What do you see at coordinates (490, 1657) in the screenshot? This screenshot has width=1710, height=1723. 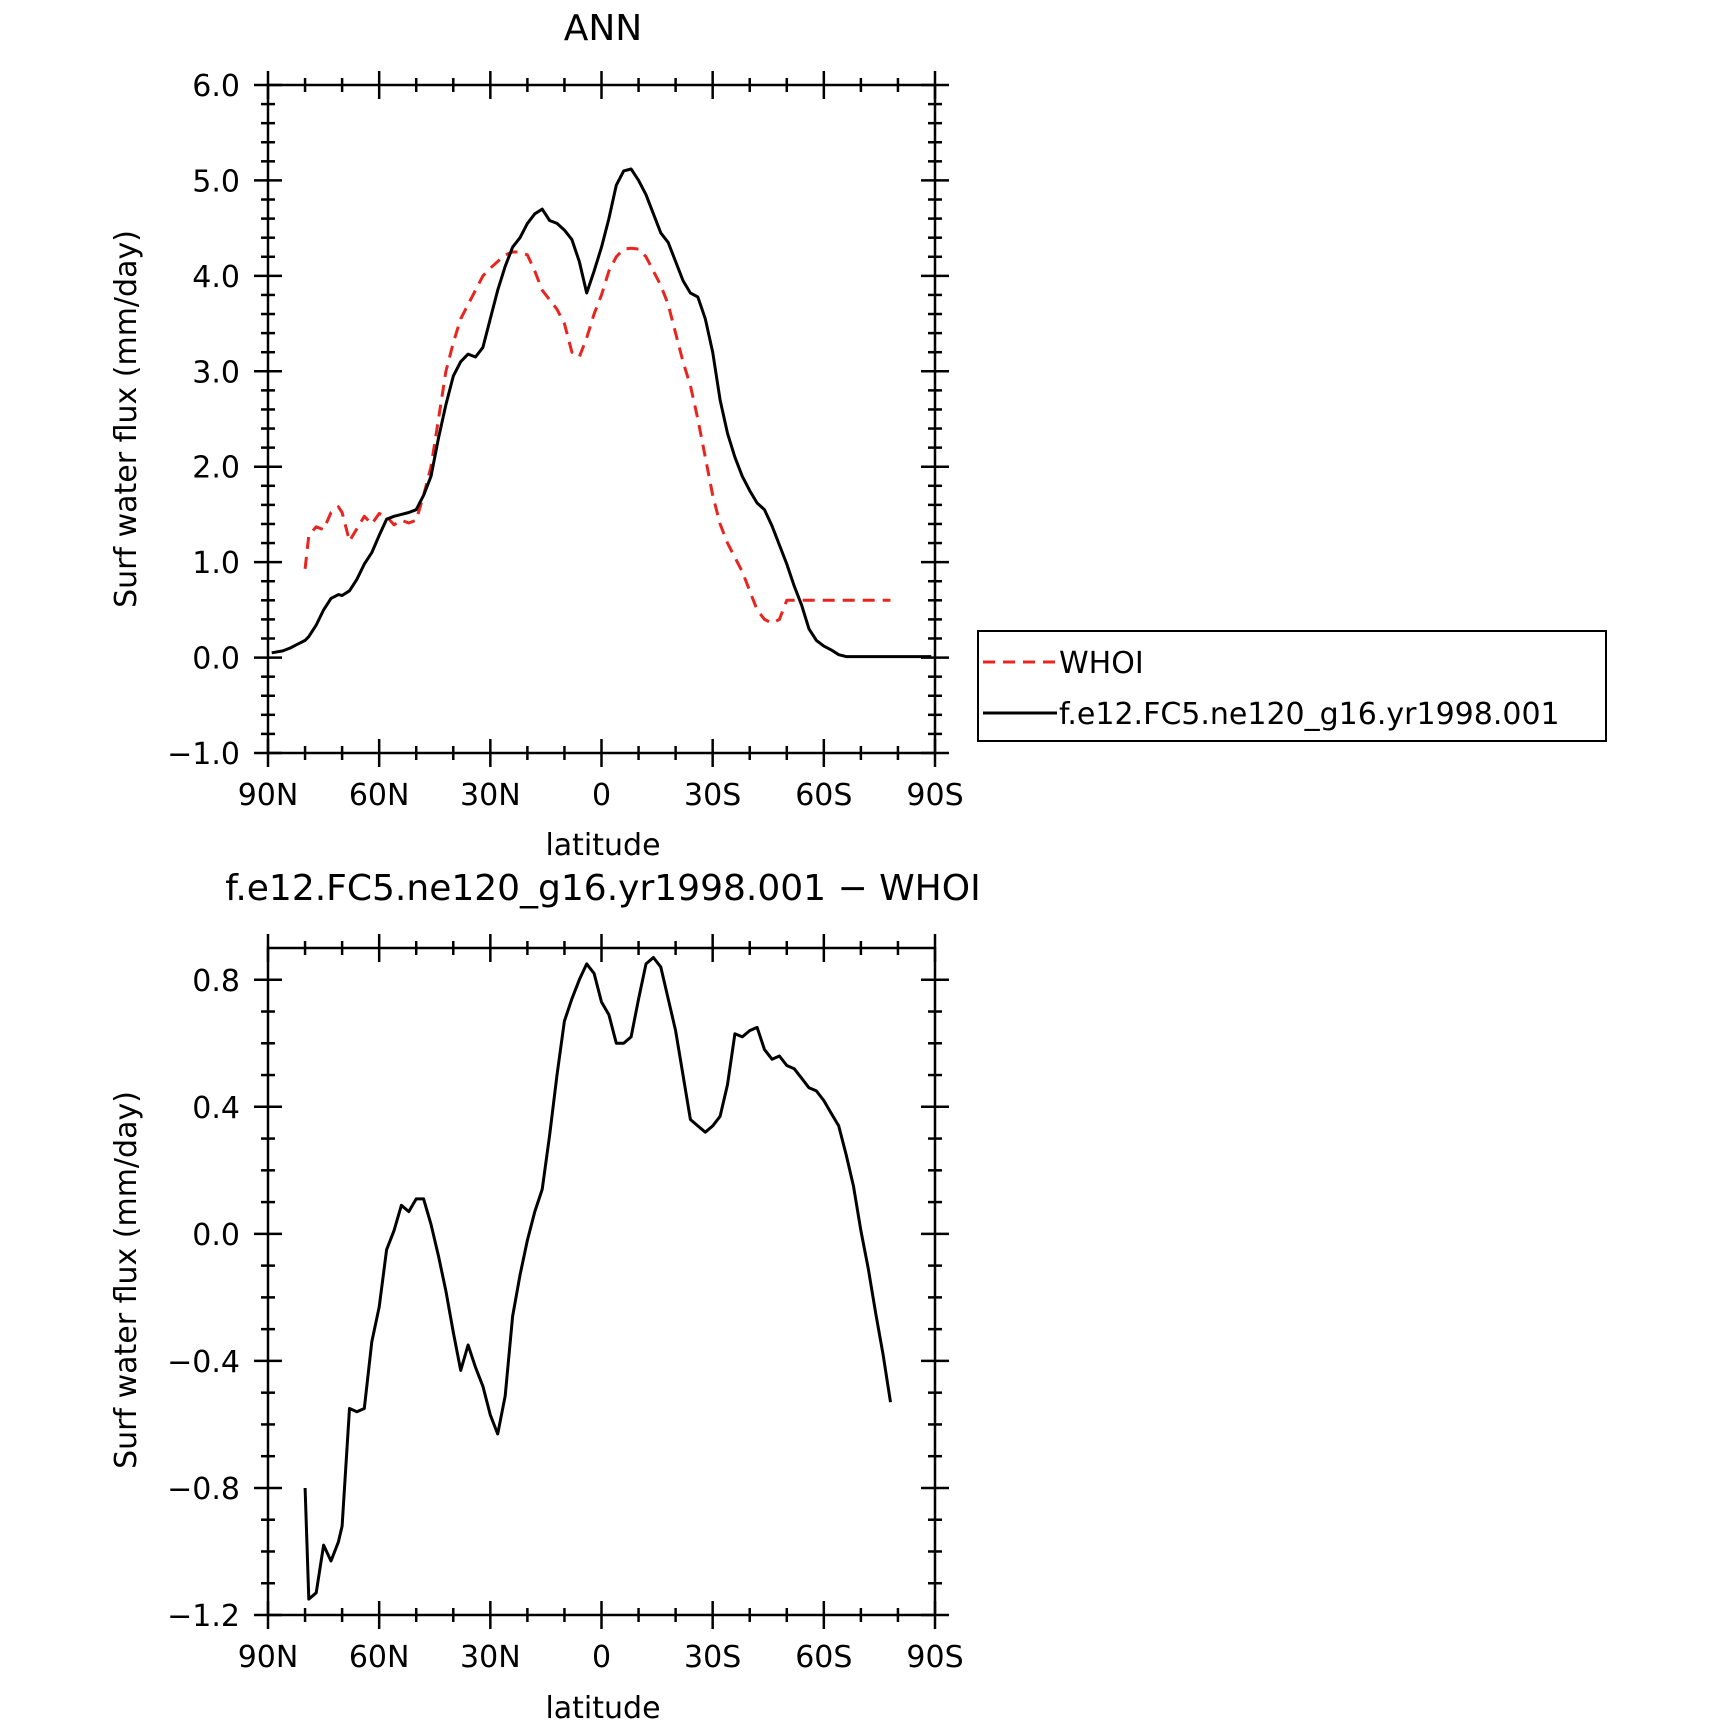 I see `bottom-x-tick-label: 30N` at bounding box center [490, 1657].